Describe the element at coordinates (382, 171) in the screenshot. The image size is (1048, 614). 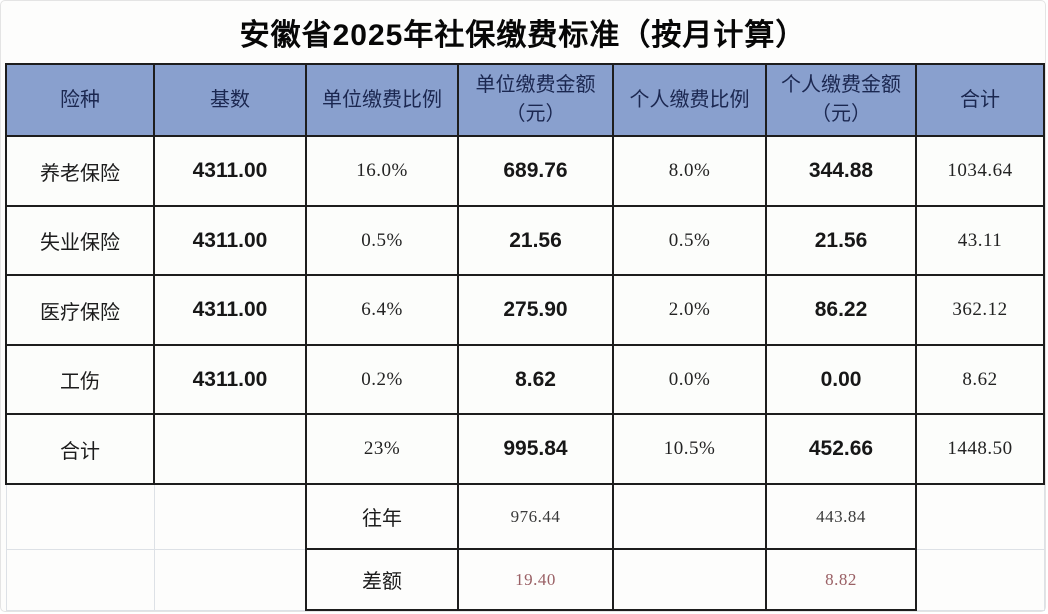
I see `cell-employer-rate: 16.0%` at that location.